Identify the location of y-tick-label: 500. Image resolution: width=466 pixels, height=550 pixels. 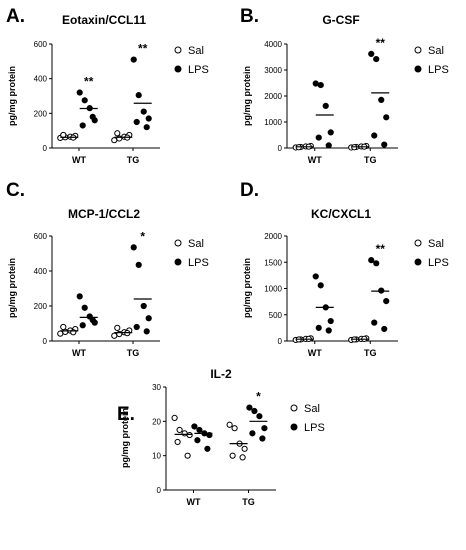
(276, 315).